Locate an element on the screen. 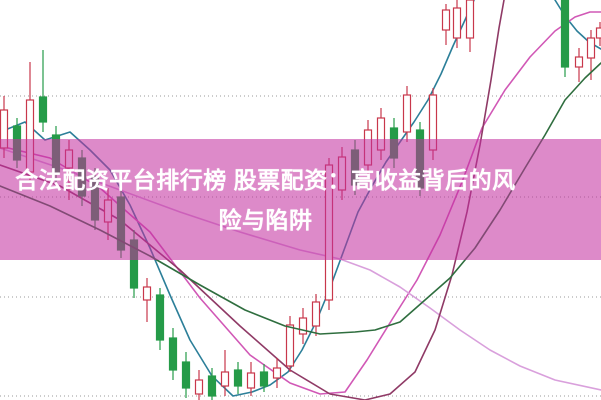  headline-line-2: 险与陷阱 is located at coordinates (265, 219).